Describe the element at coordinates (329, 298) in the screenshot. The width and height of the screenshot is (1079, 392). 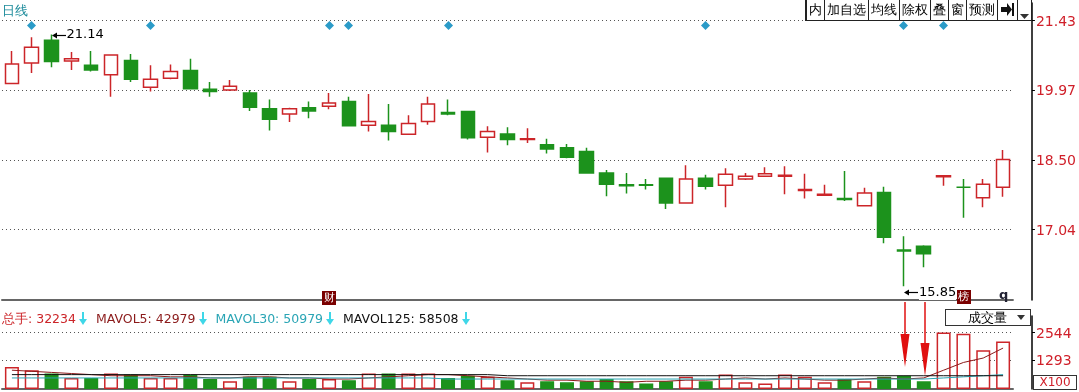
I see `annotation: 财` at that location.